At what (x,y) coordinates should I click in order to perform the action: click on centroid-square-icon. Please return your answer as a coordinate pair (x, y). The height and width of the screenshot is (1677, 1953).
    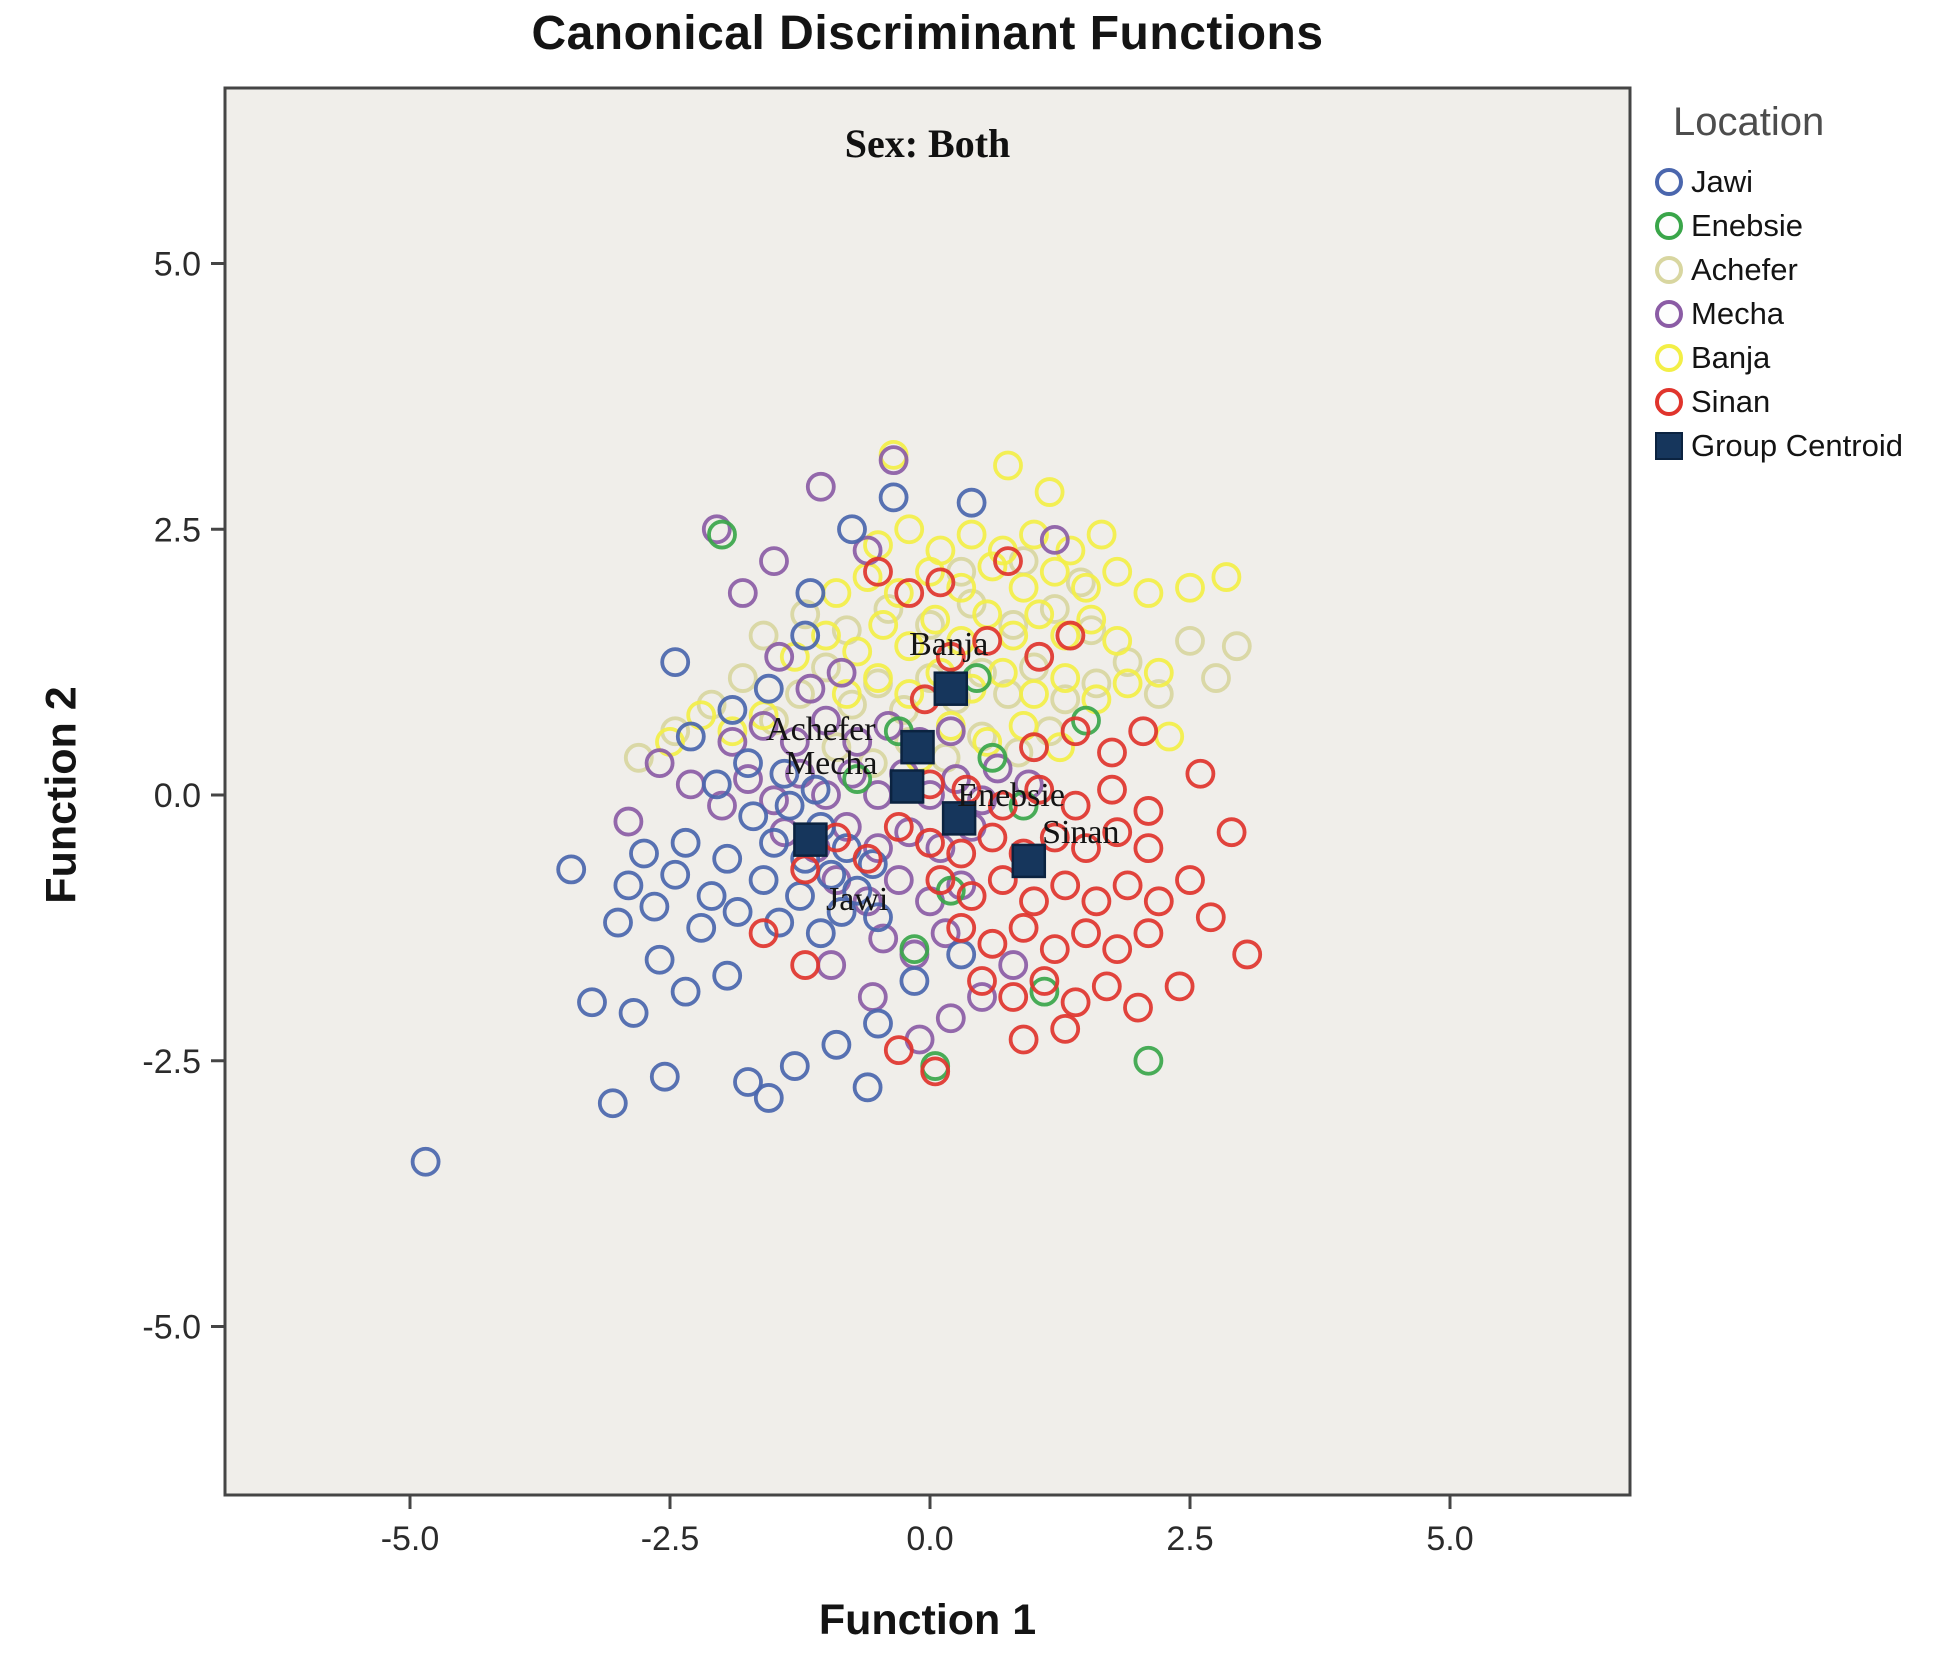
    Looking at the image, I should click on (1669, 446).